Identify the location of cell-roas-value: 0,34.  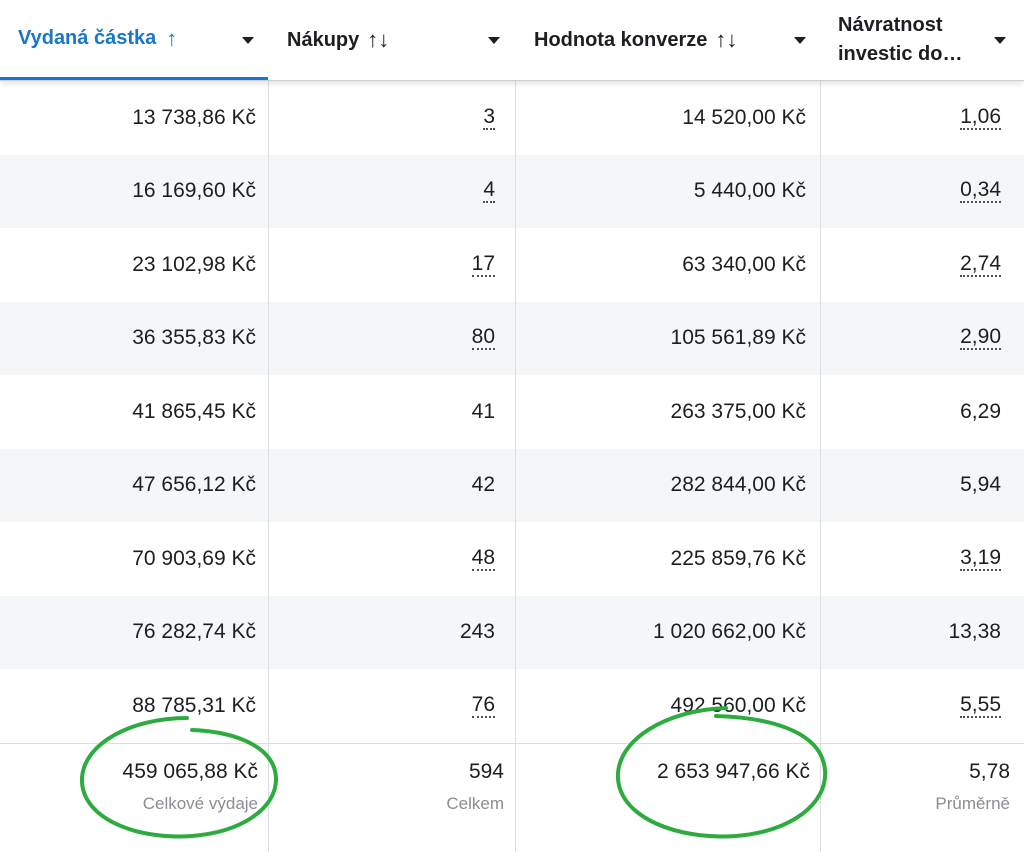
(980, 191).